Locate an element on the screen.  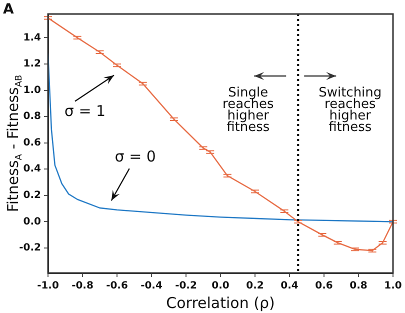
annotation: Single reaches higher fitness is located at coordinates (248, 110).